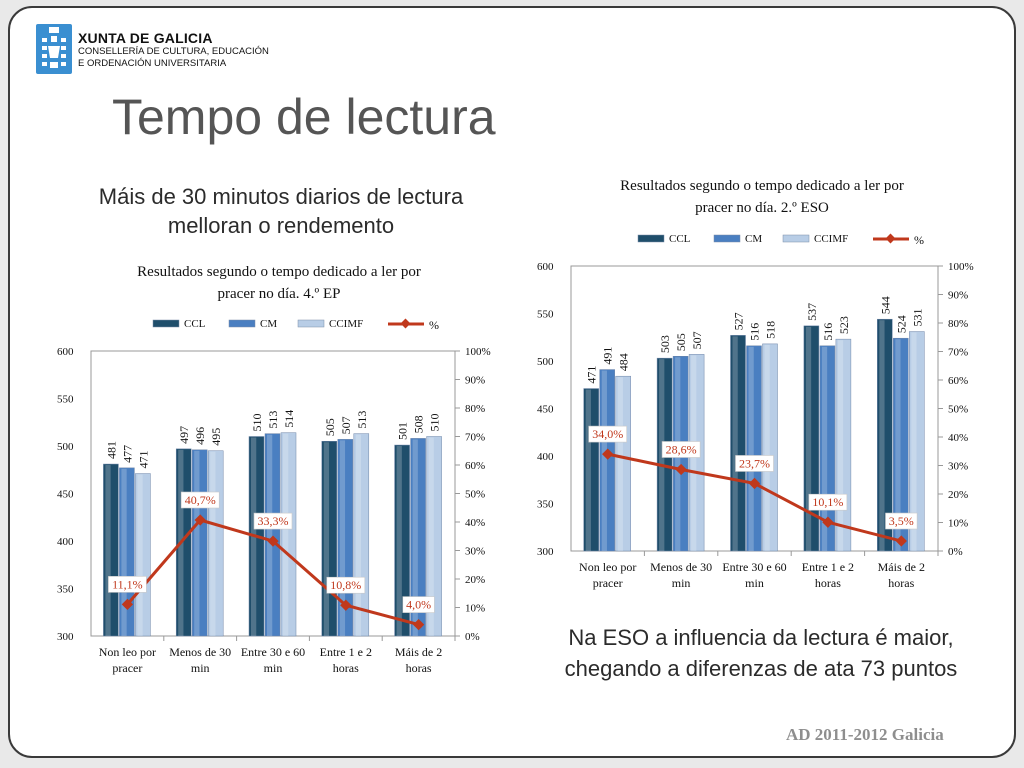 This screenshot has width=1024, height=768. Describe the element at coordinates (346, 324) in the screenshot. I see `legend-label-ccimf: CCIMF` at that location.